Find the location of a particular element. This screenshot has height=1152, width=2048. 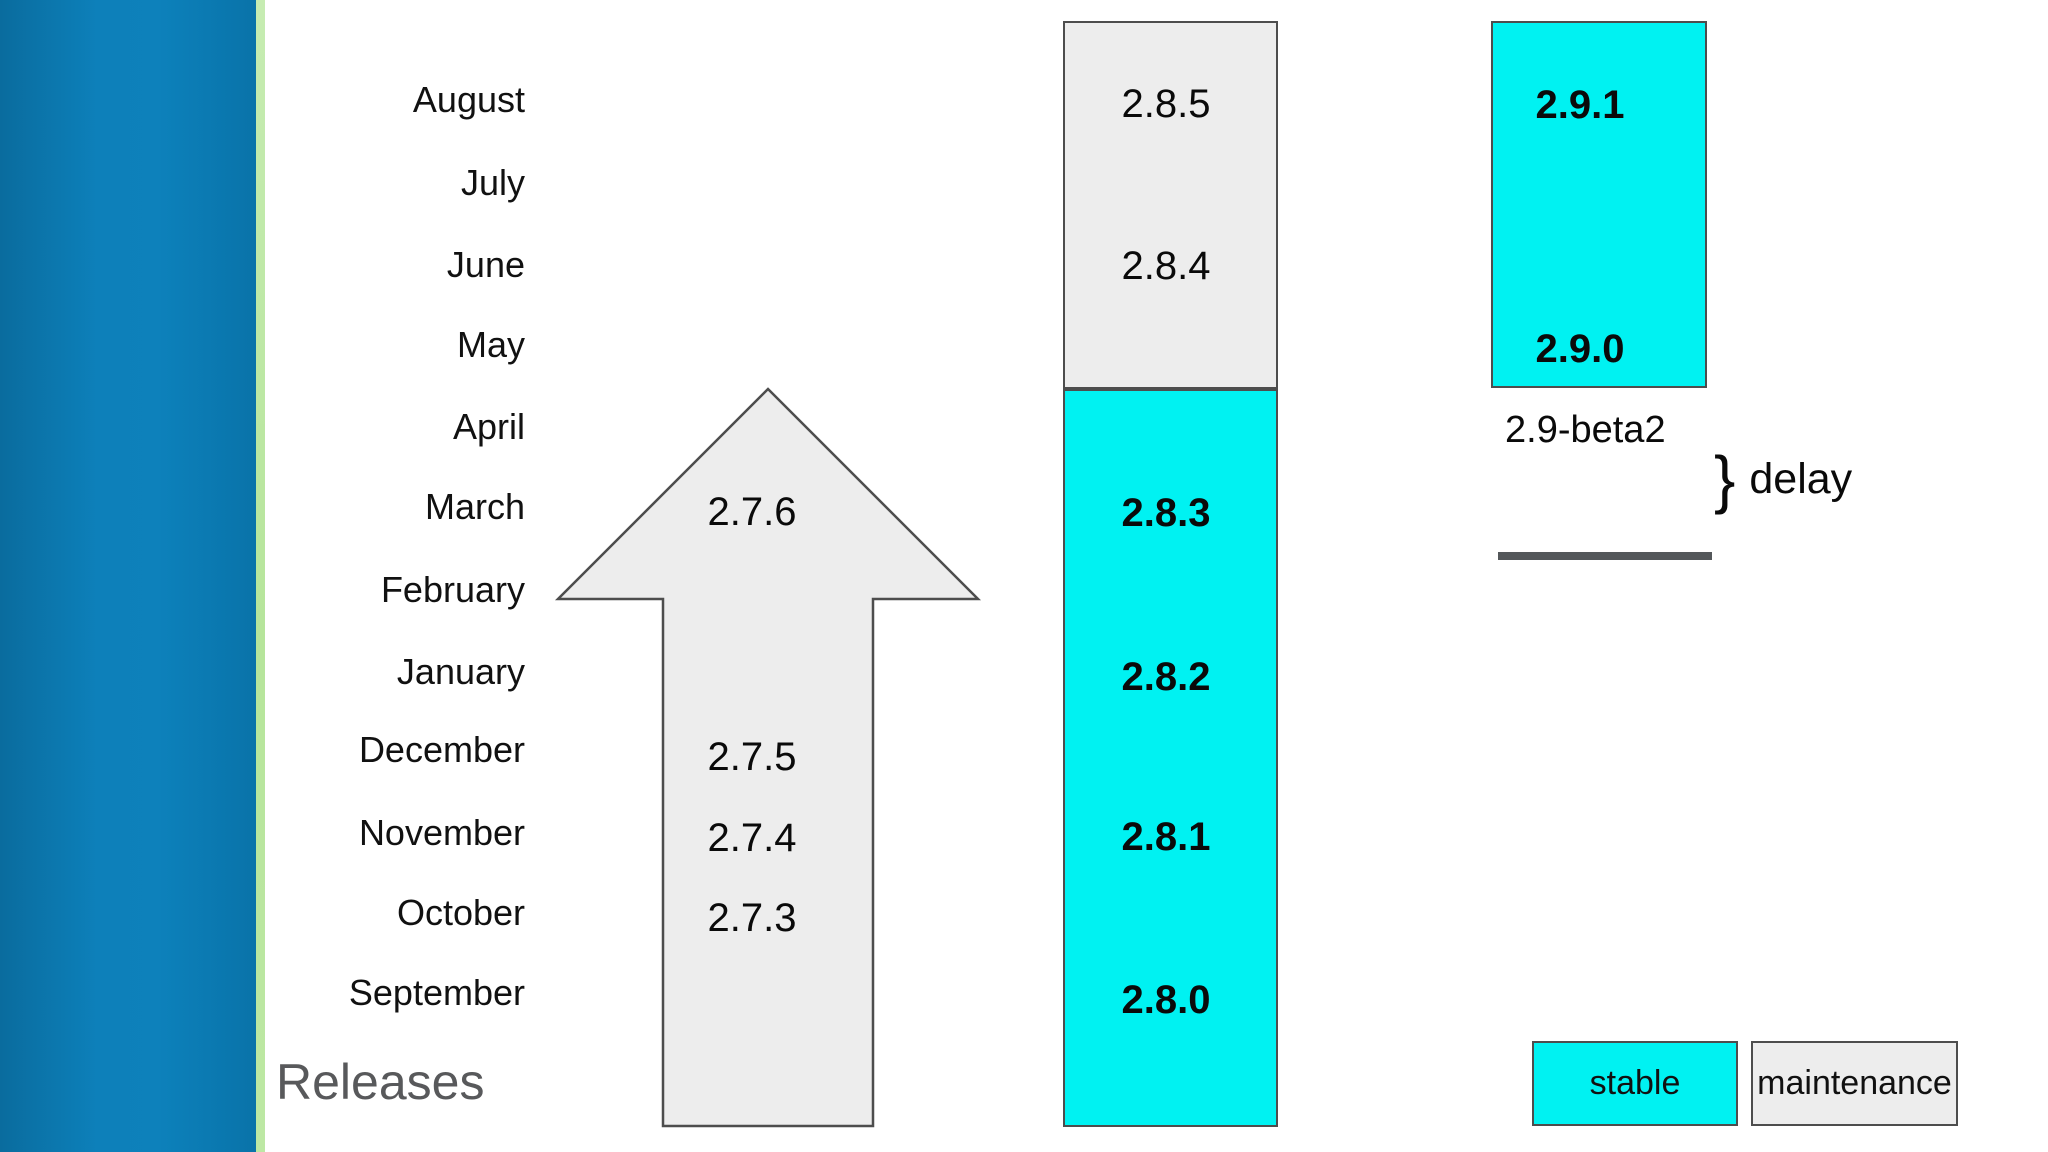

release-28-stable-box is located at coordinates (1170, 758).